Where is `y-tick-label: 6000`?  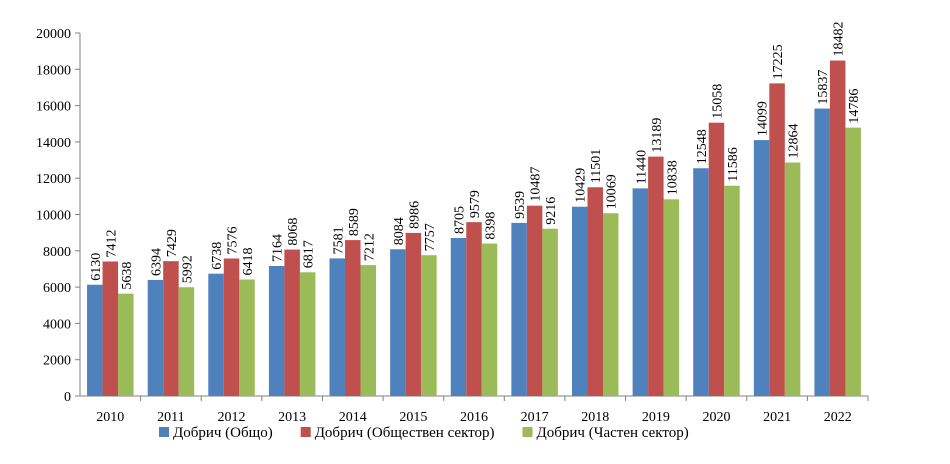
y-tick-label: 6000 is located at coordinates (57, 288).